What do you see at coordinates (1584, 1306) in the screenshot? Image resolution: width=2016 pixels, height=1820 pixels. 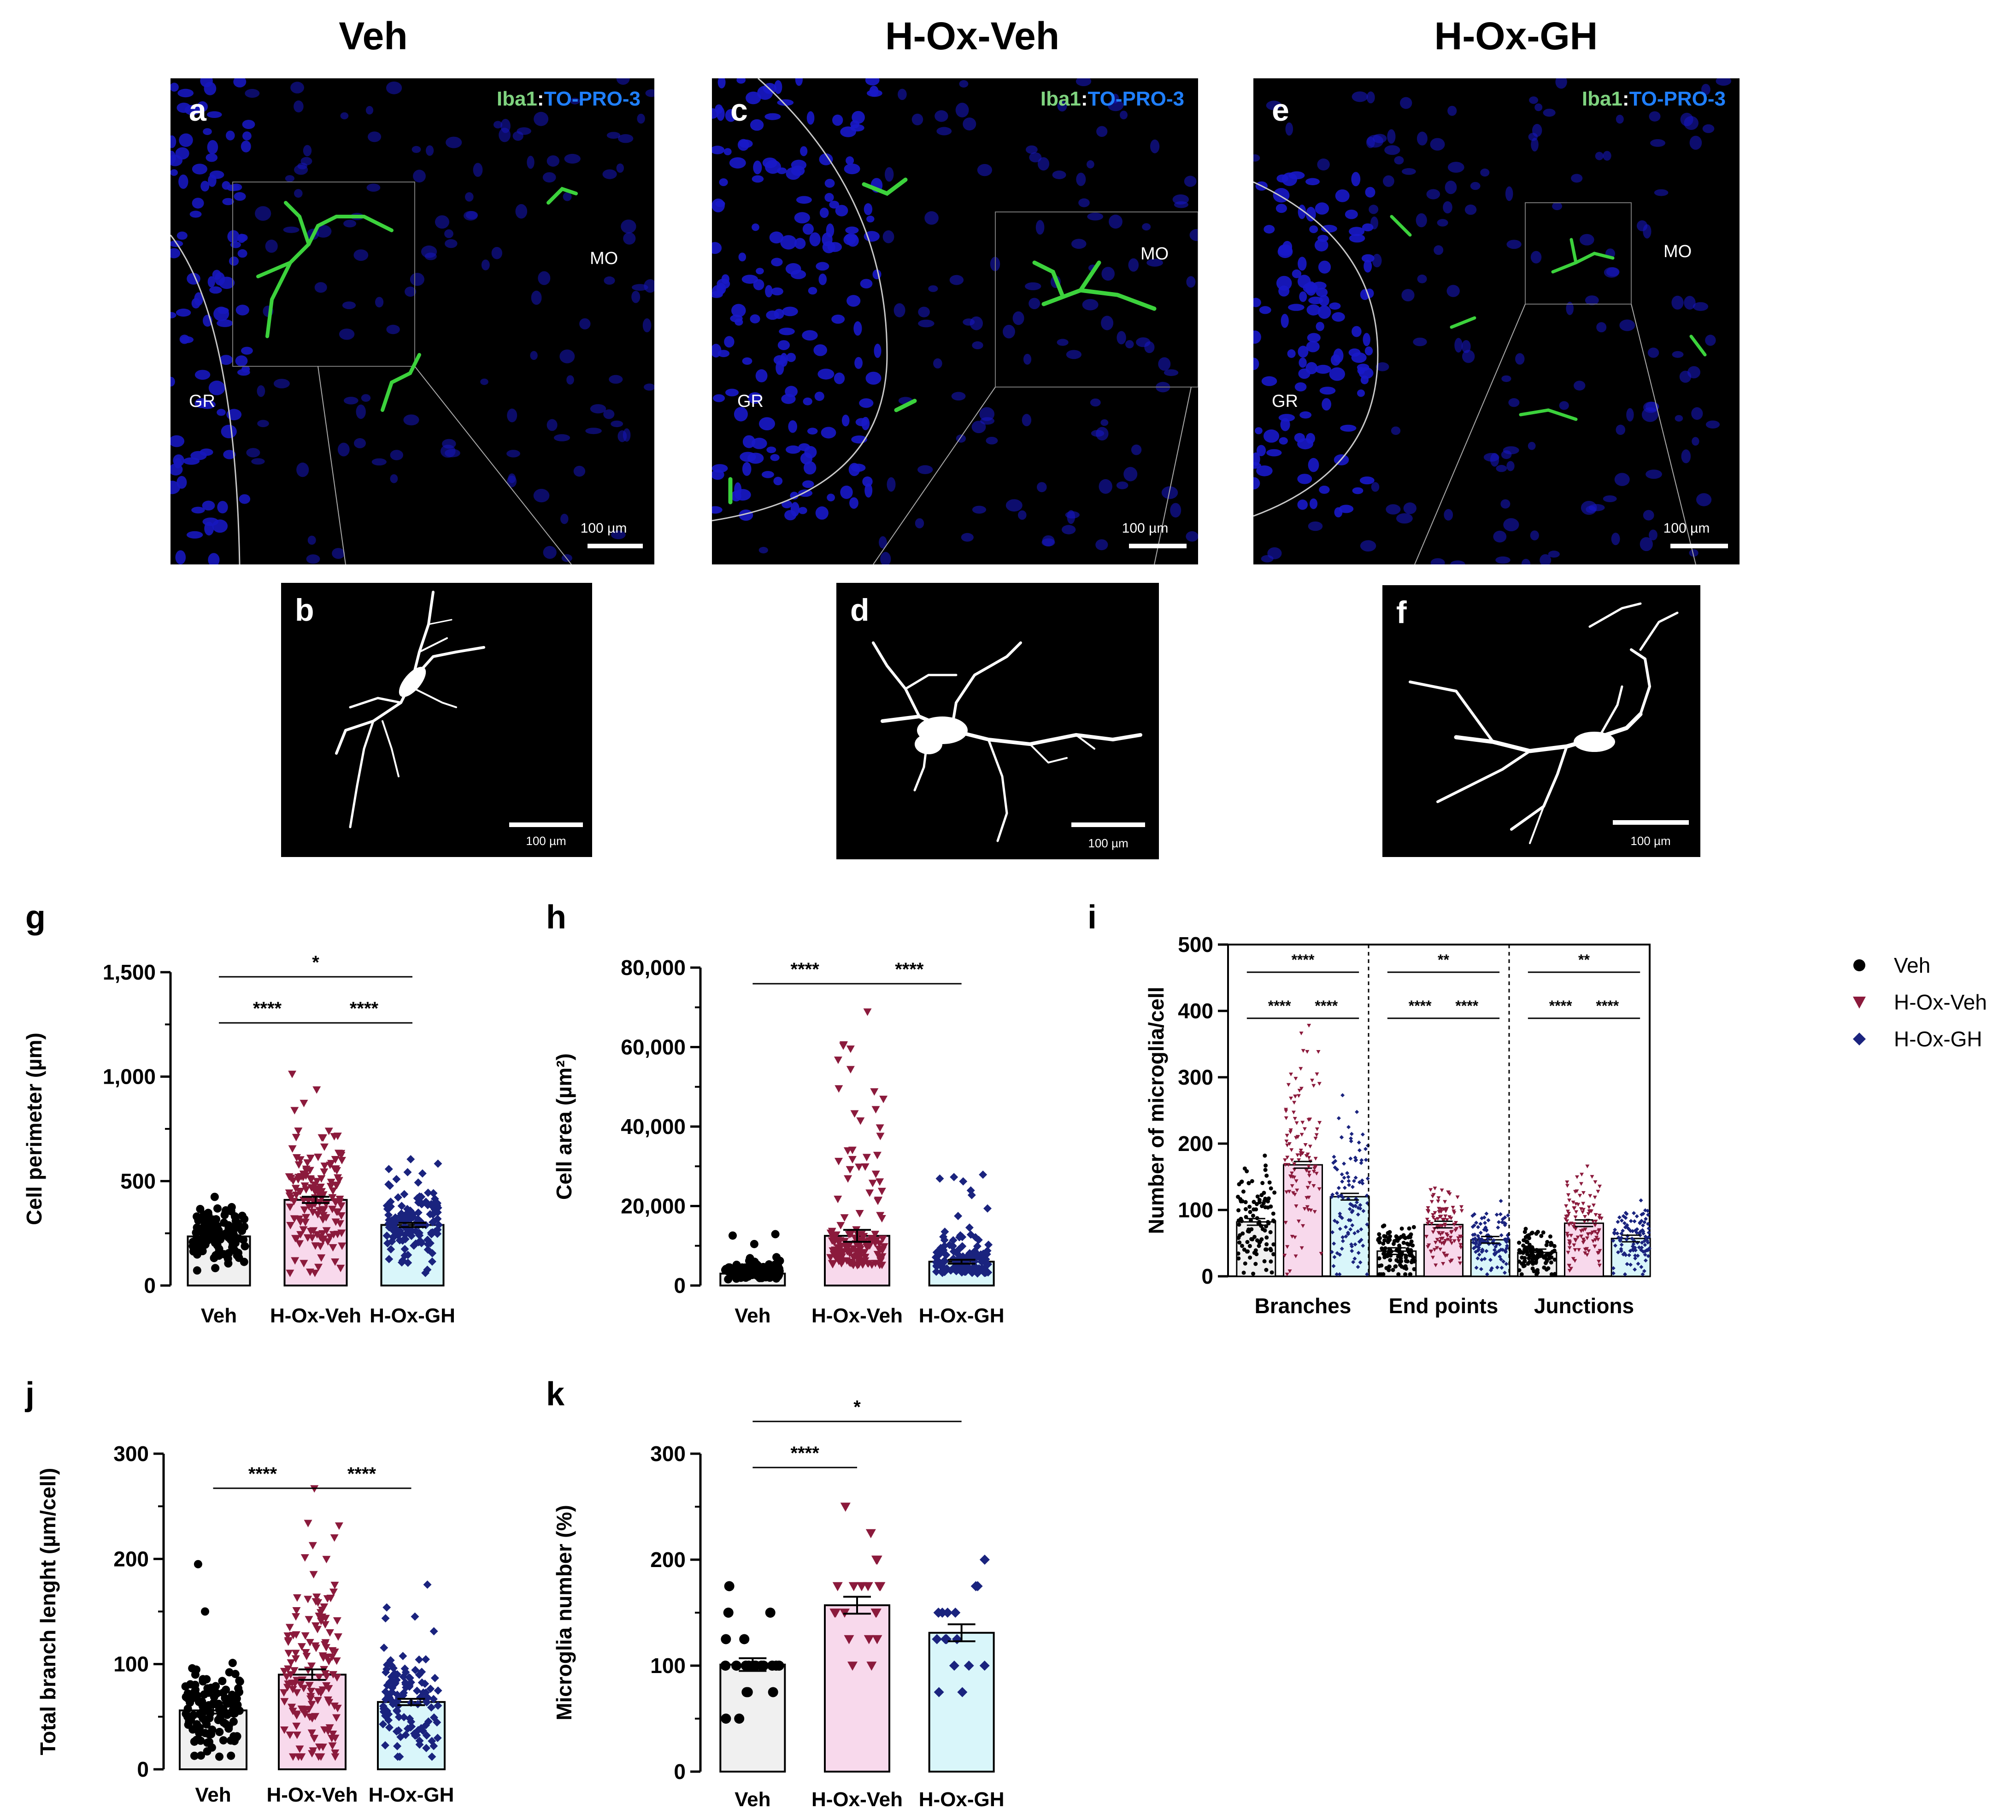 I see `x-tick-label: Junctions` at bounding box center [1584, 1306].